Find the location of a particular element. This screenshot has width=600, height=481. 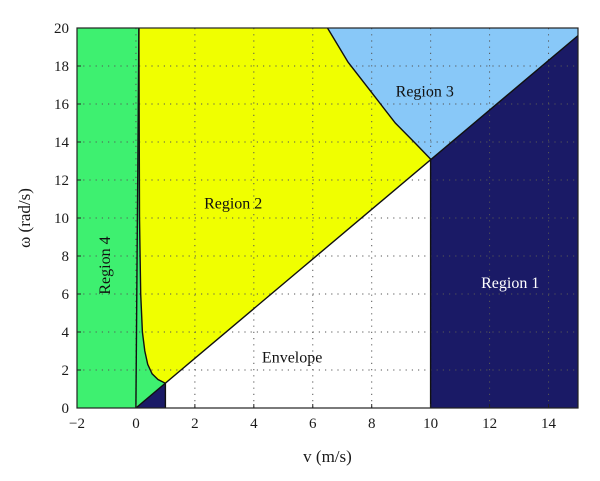

x-tick-label: 8 is located at coordinates (372, 424).